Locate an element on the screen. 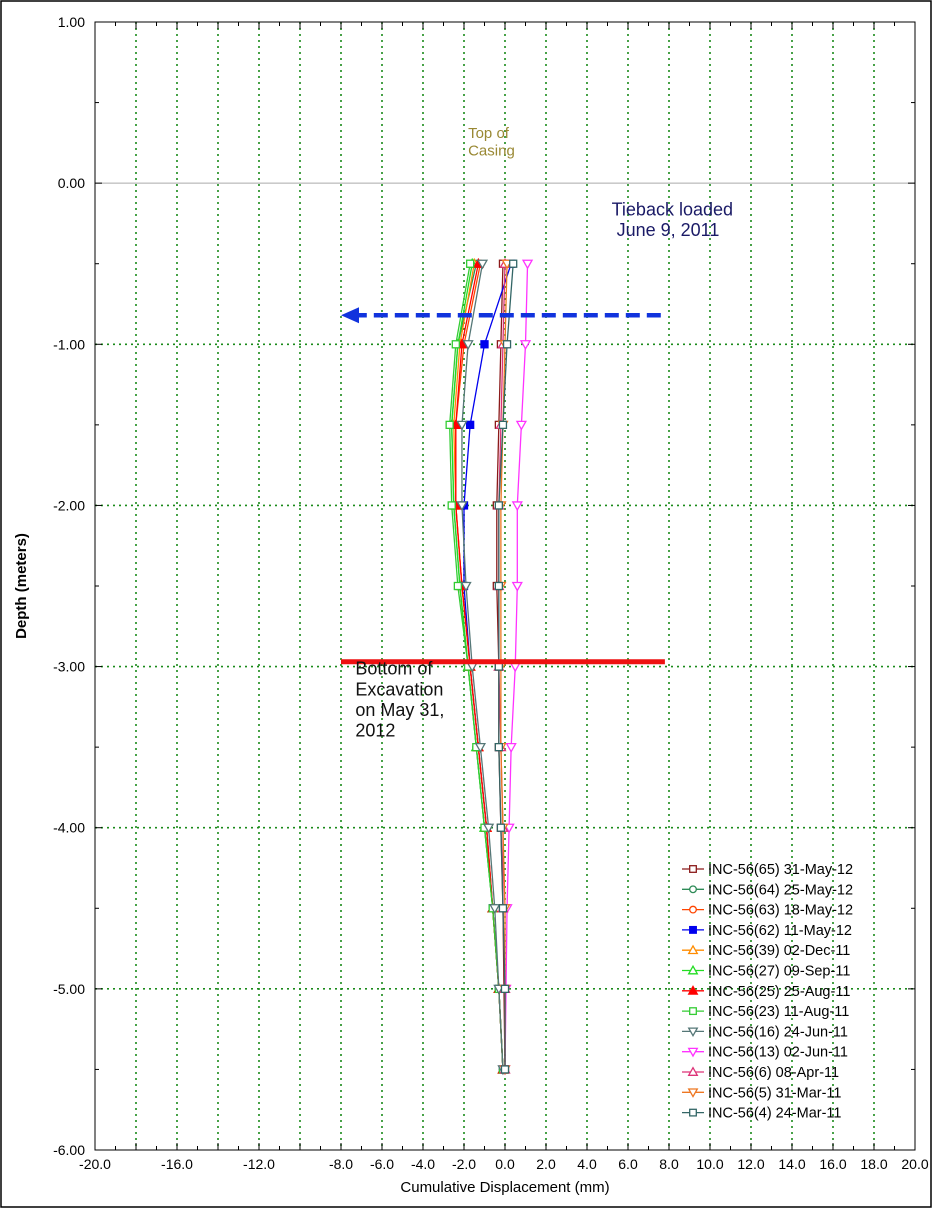 The width and height of the screenshot is (935, 1215). legend-entry: INC-56(39) 02-Dec-11 is located at coordinates (766, 951).